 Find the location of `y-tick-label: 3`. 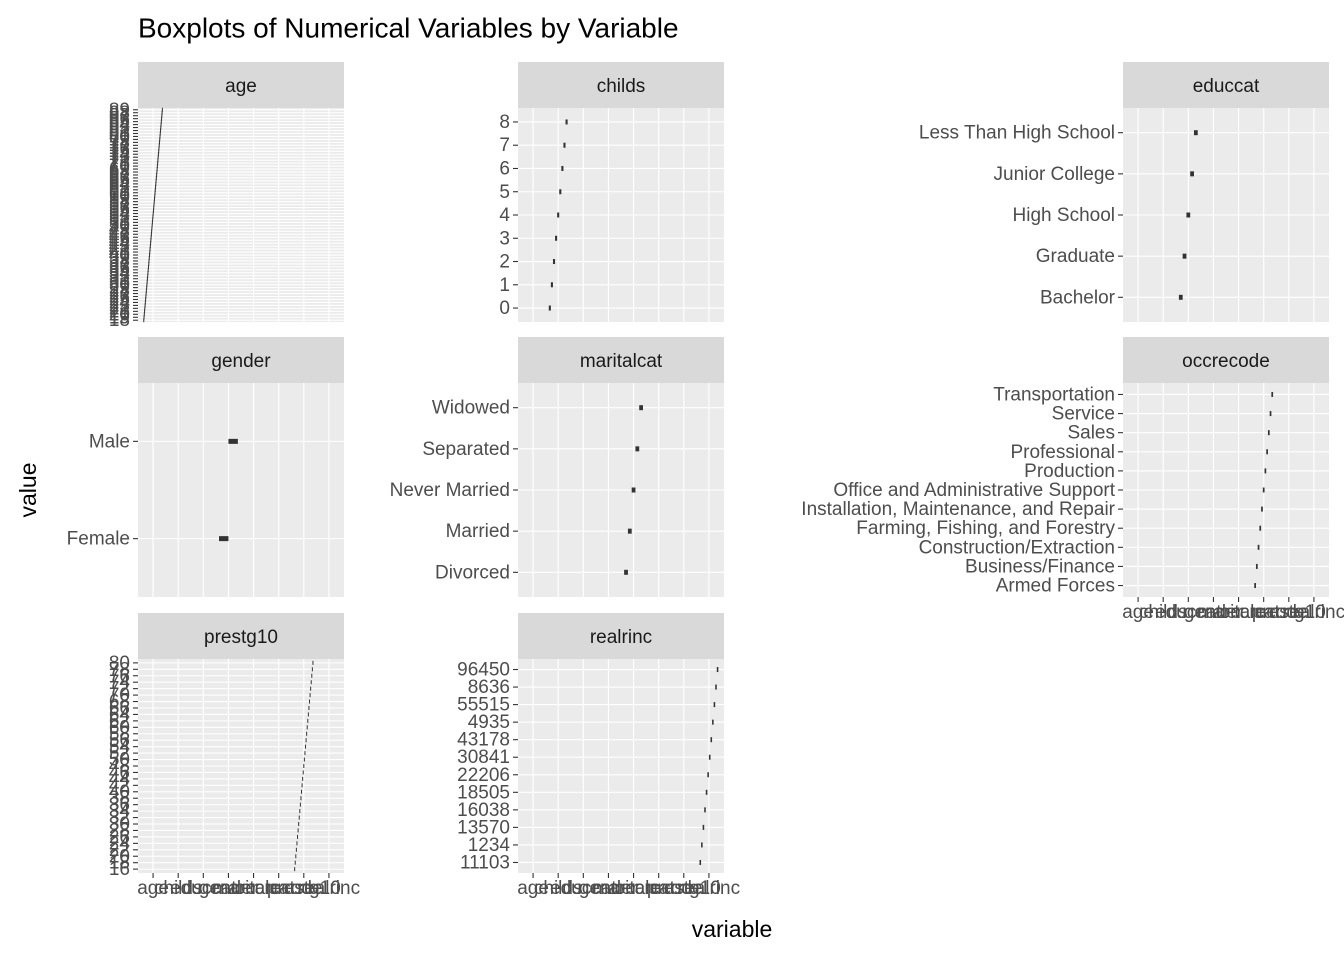

y-tick-label: 3 is located at coordinates (504, 238).